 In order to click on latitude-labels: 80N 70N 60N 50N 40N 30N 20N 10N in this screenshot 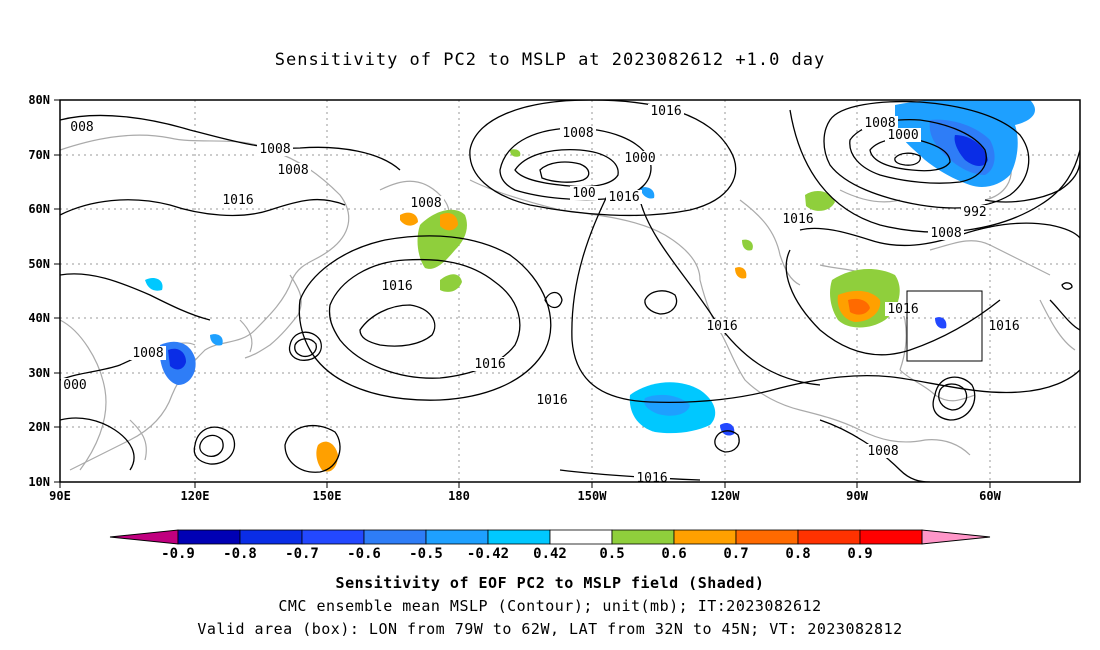, I will do `click(39, 291)`.